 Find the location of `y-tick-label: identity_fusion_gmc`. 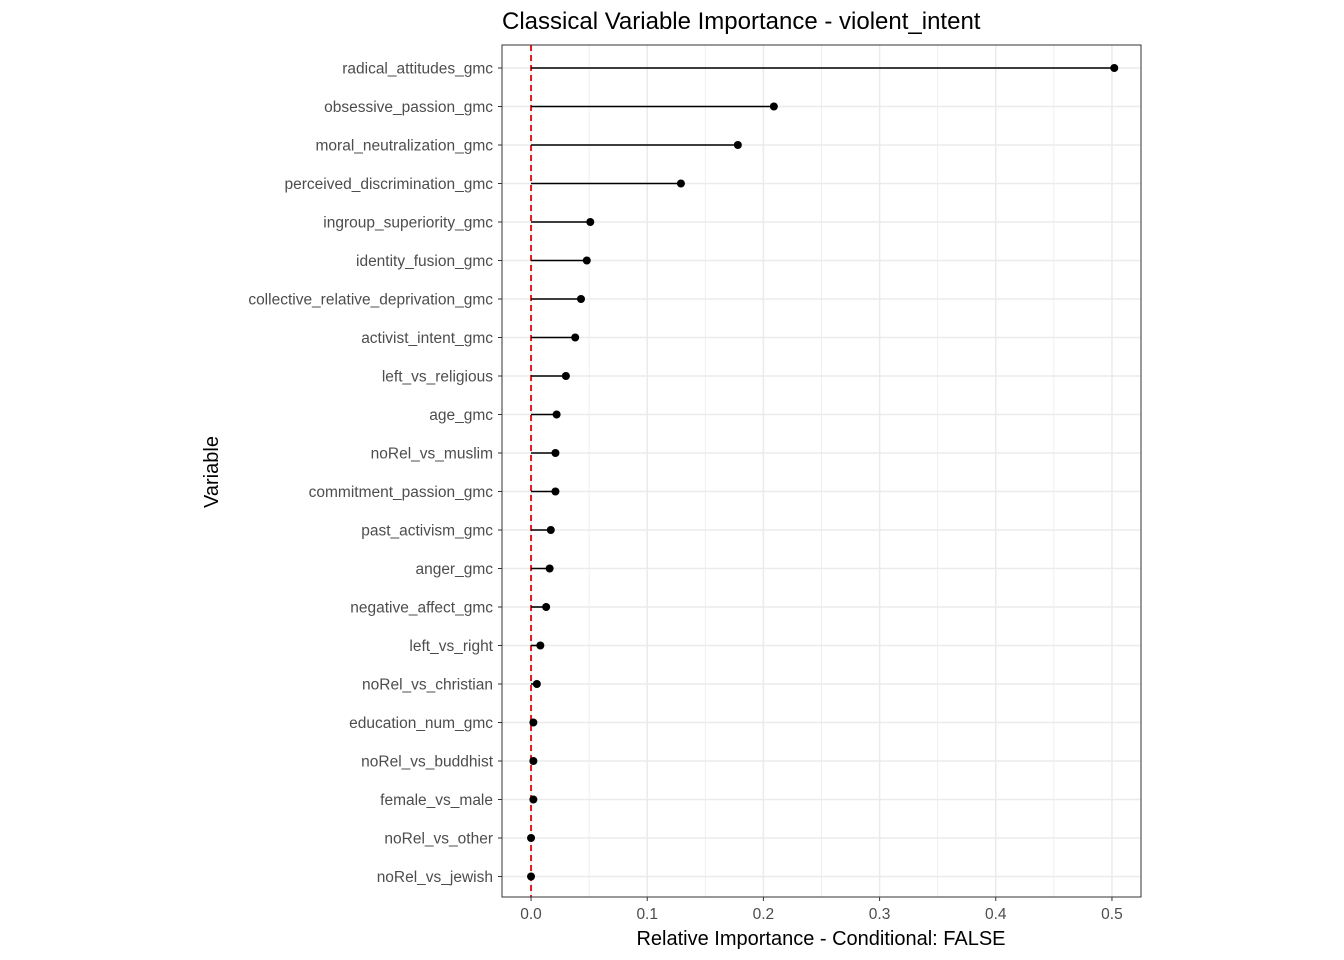

y-tick-label: identity_fusion_gmc is located at coordinates (424, 261).